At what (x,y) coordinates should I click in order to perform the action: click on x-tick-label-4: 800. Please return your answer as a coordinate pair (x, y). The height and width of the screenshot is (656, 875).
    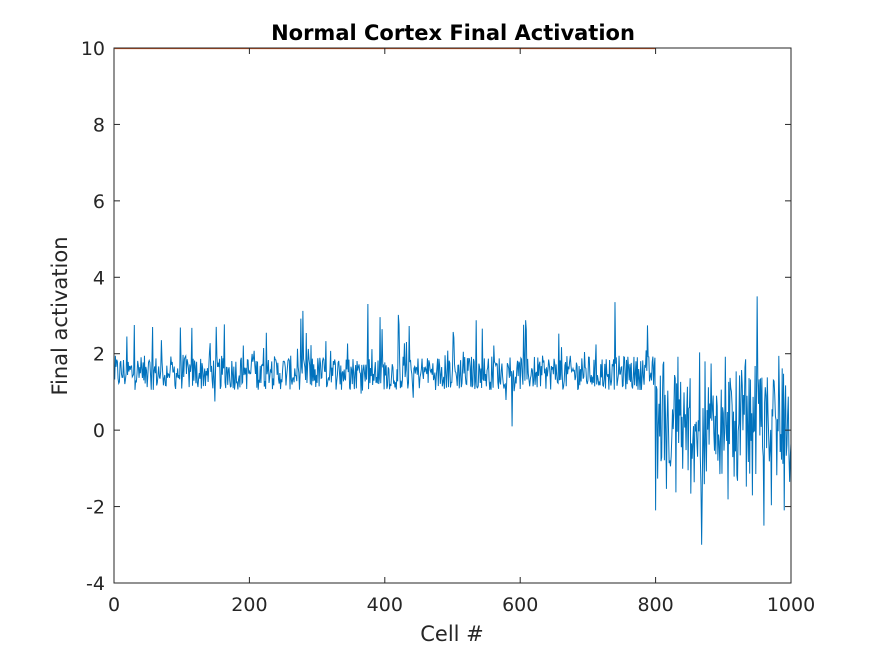
    Looking at the image, I should click on (655, 605).